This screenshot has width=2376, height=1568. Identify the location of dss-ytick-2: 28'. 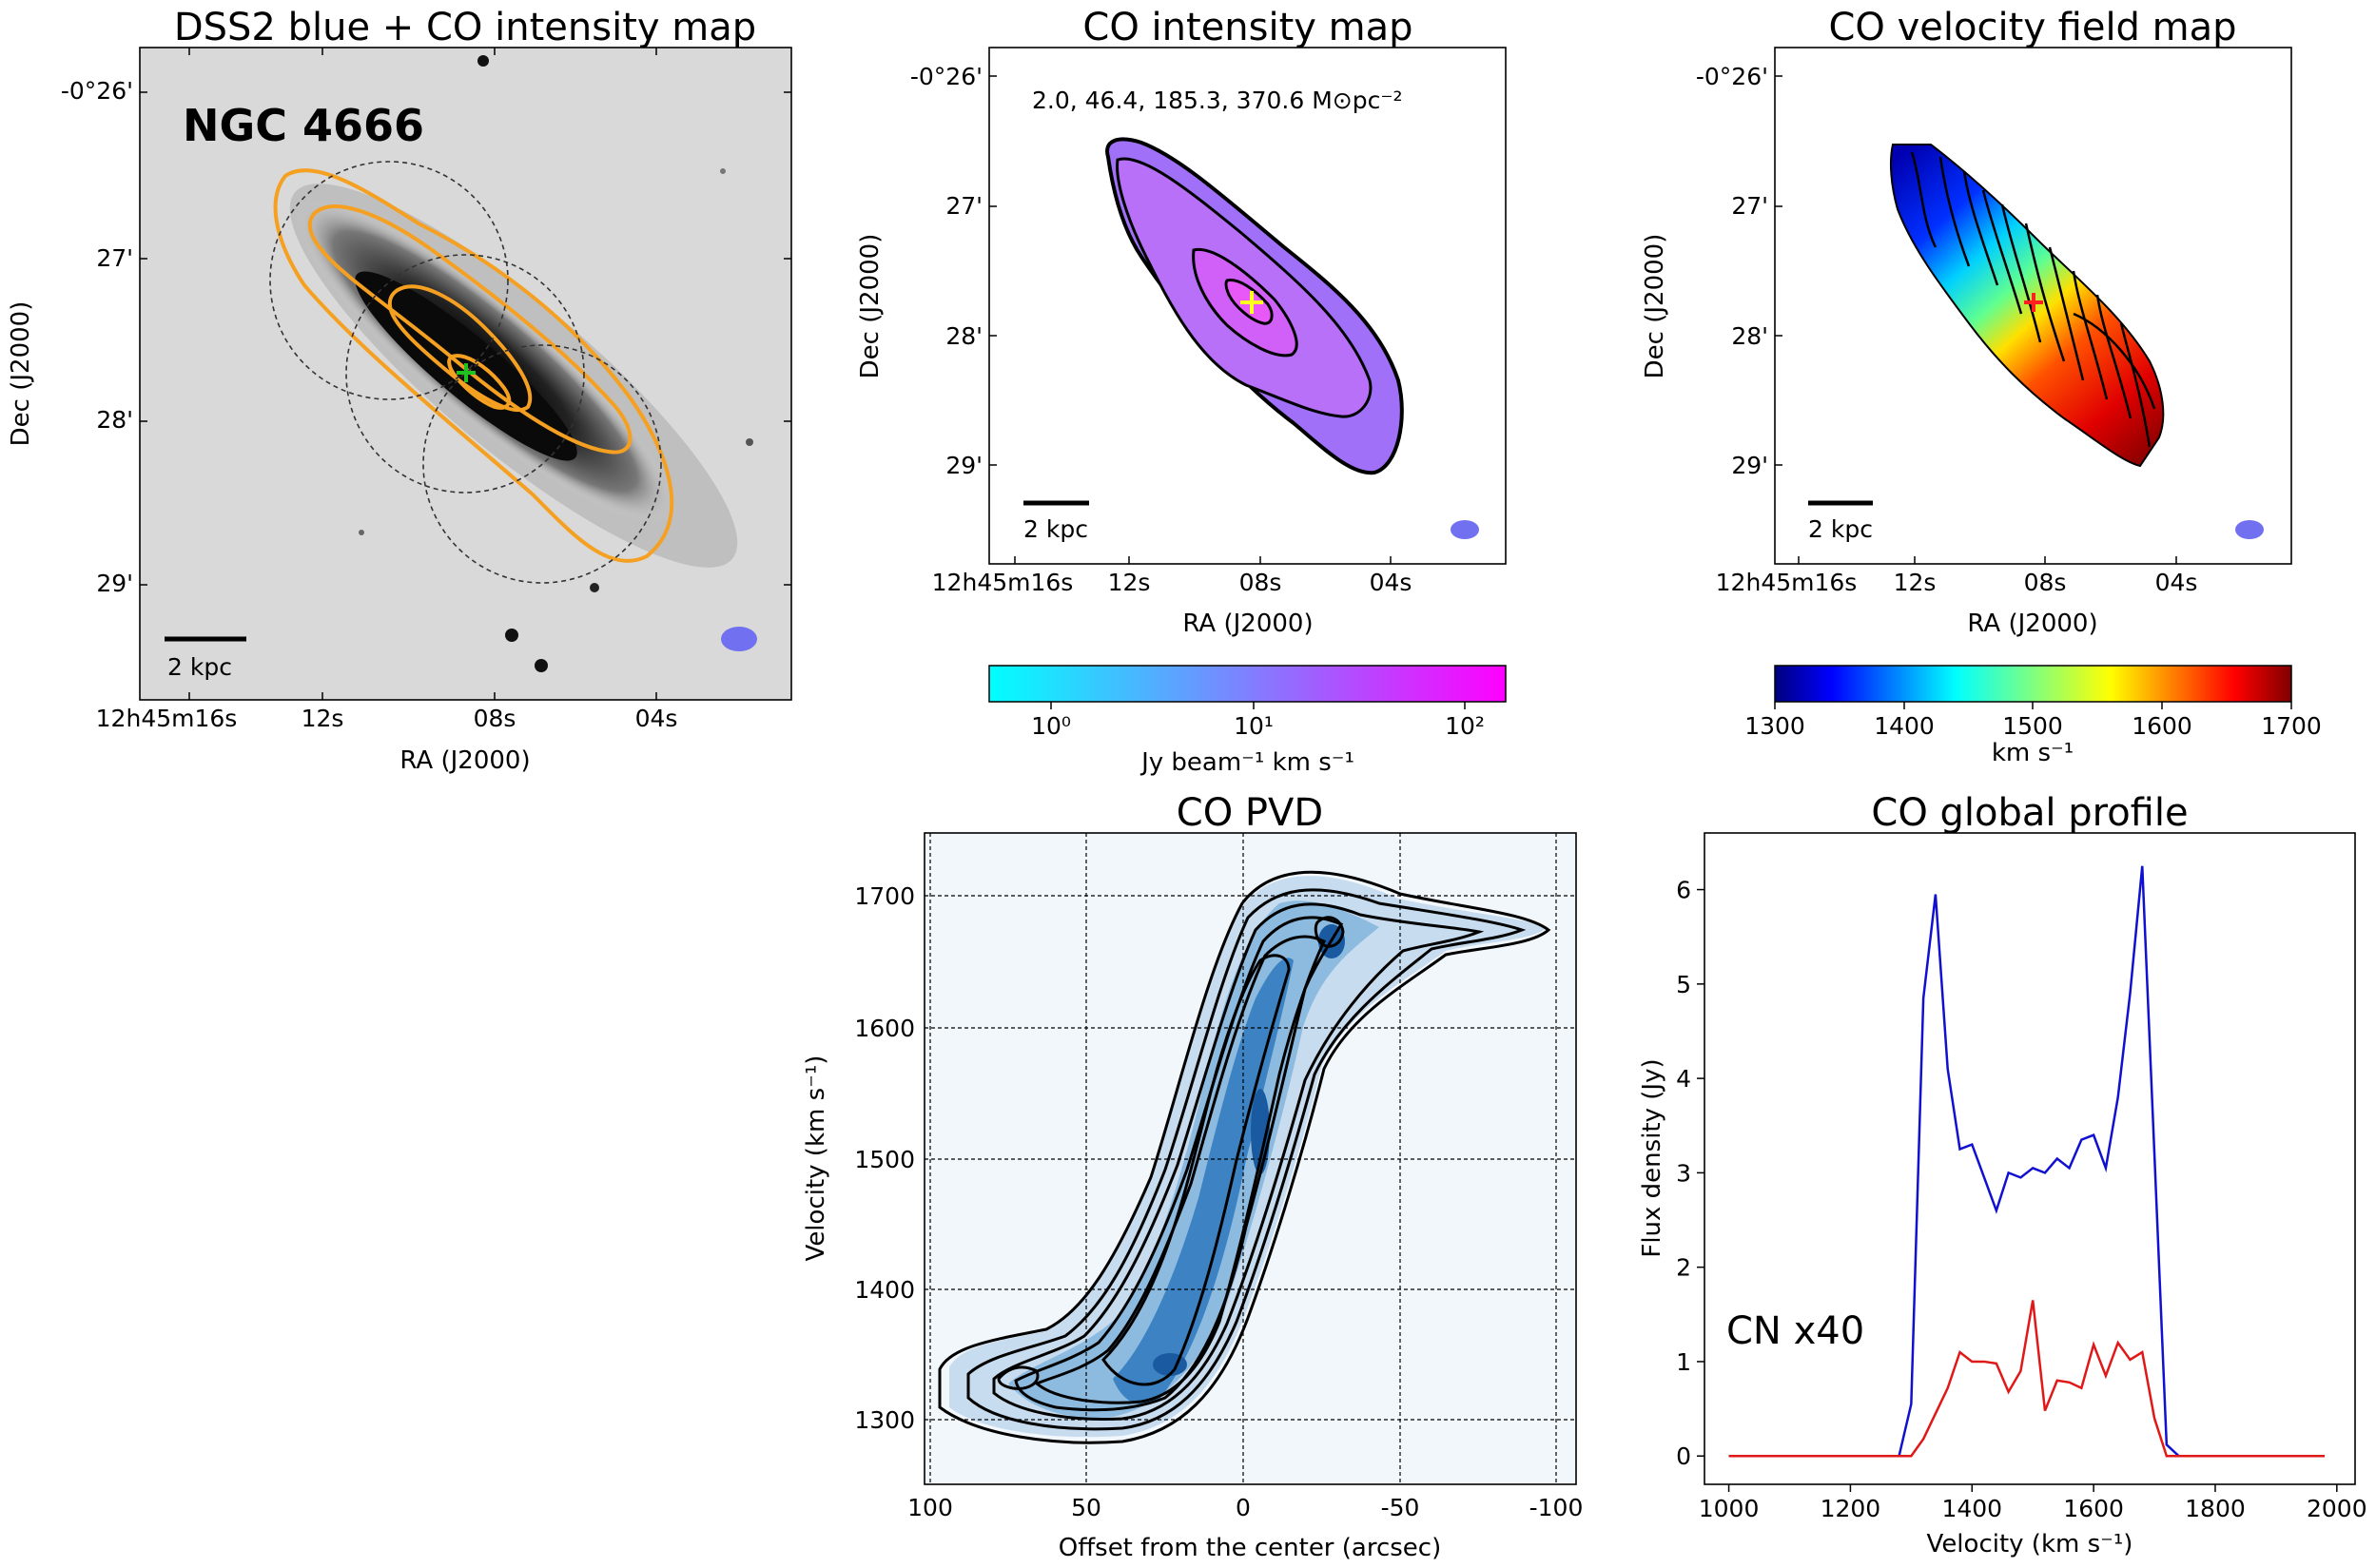
(114, 420).